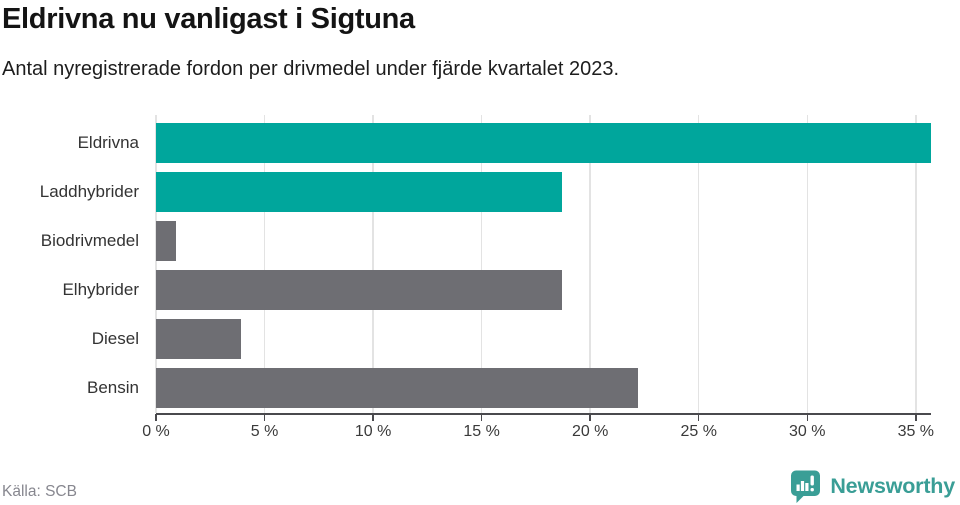  I want to click on bar-diesel, so click(198, 339).